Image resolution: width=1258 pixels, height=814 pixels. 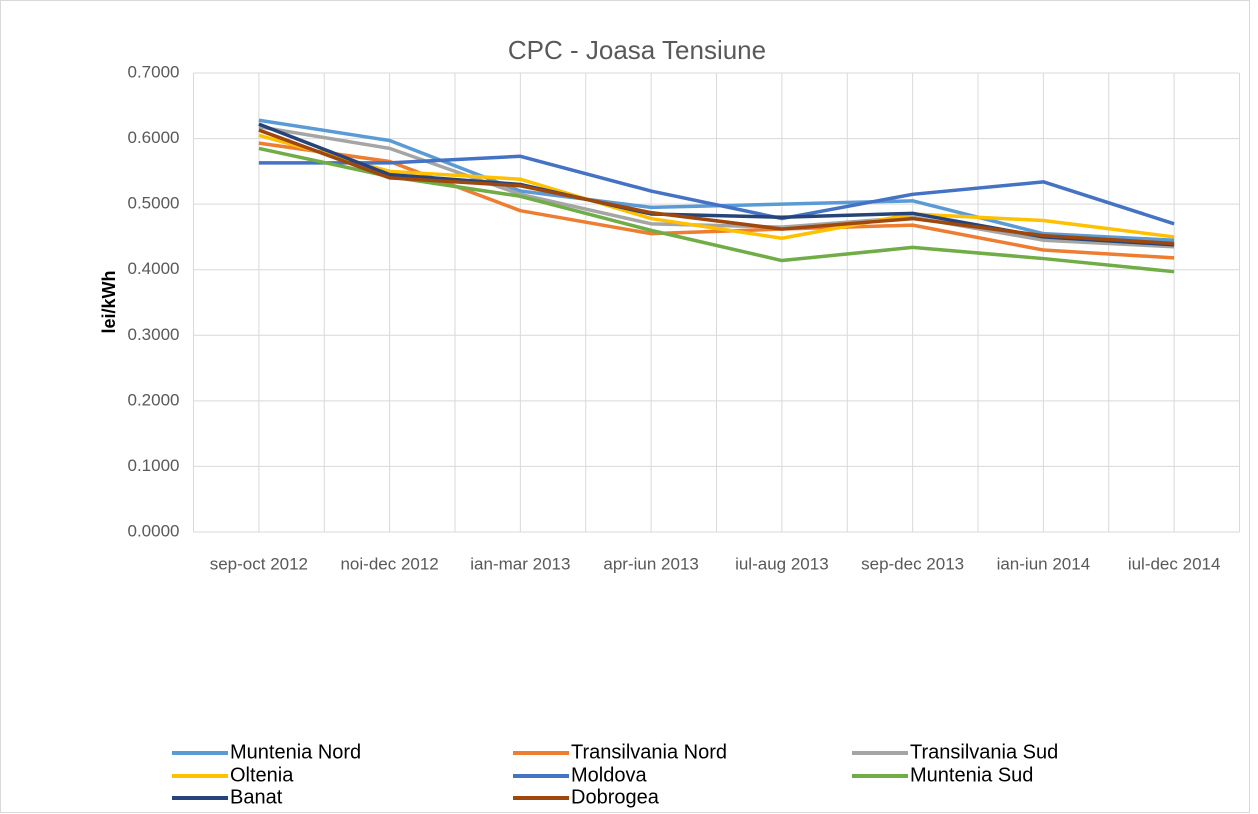 I want to click on legend-label: Moldova, so click(x=609, y=775).